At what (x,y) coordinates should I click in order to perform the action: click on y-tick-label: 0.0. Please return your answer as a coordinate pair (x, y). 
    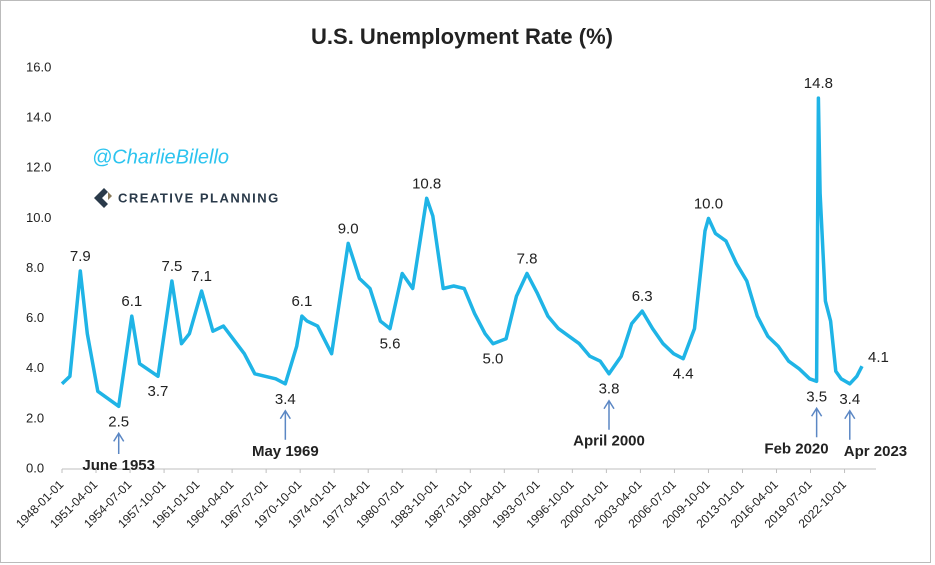
    Looking at the image, I should click on (35, 467).